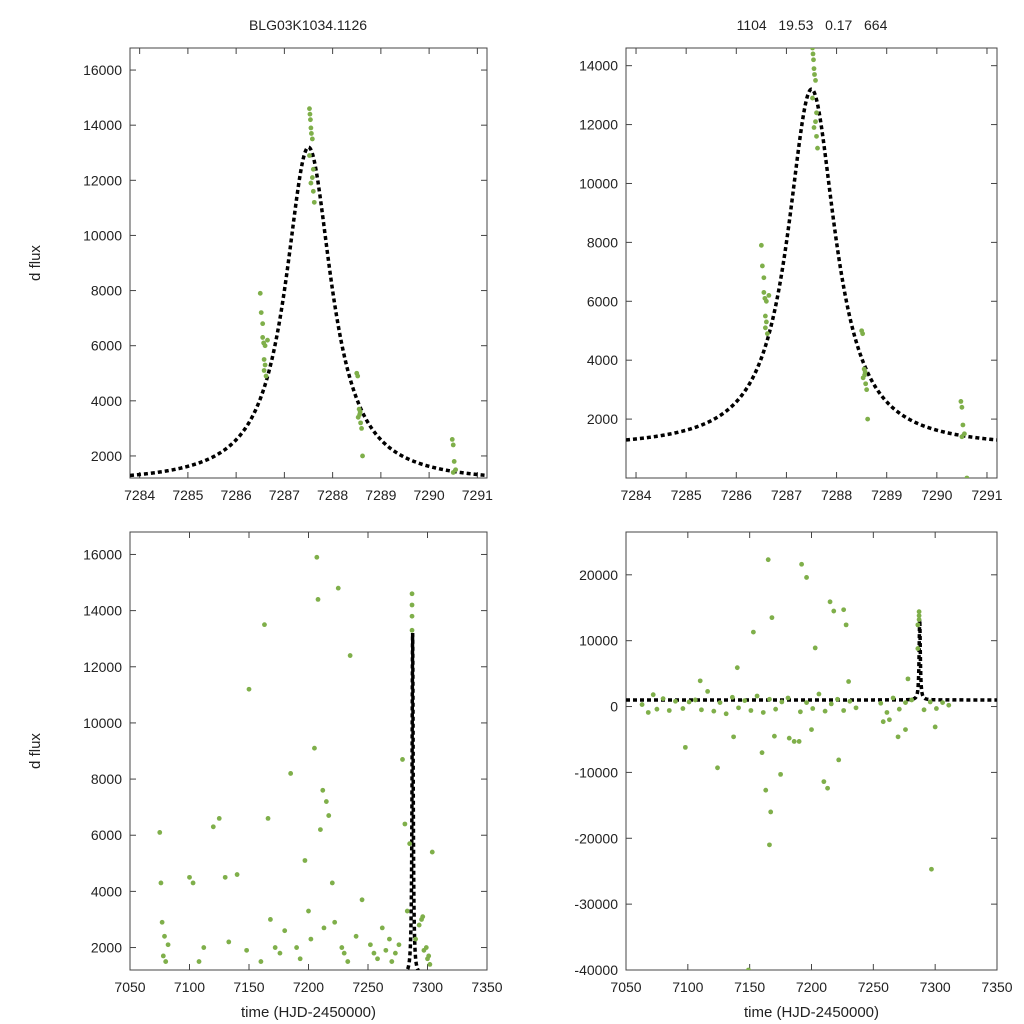 Image resolution: width=1024 pixels, height=1024 pixels. I want to click on y-tick-label: 14000, so click(102, 125).